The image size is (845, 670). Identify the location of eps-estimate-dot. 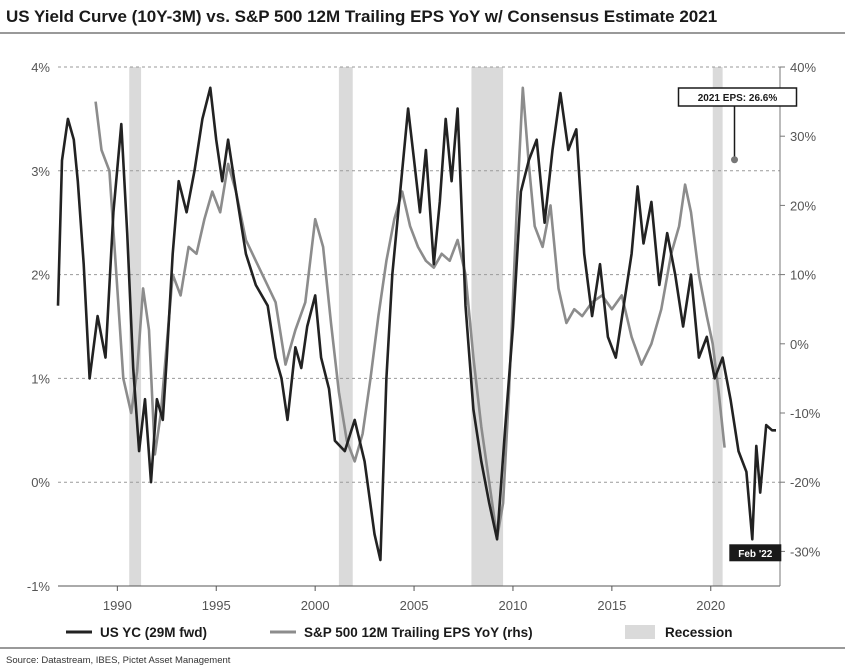
(735, 160).